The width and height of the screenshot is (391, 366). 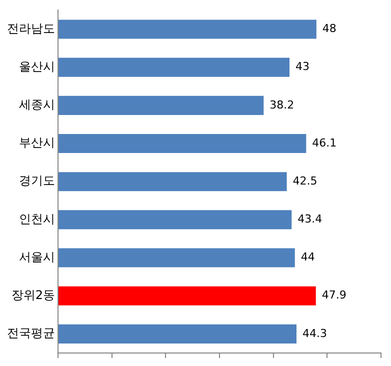 What do you see at coordinates (37, 219) in the screenshot?
I see `y-tick-label: 인천시` at bounding box center [37, 219].